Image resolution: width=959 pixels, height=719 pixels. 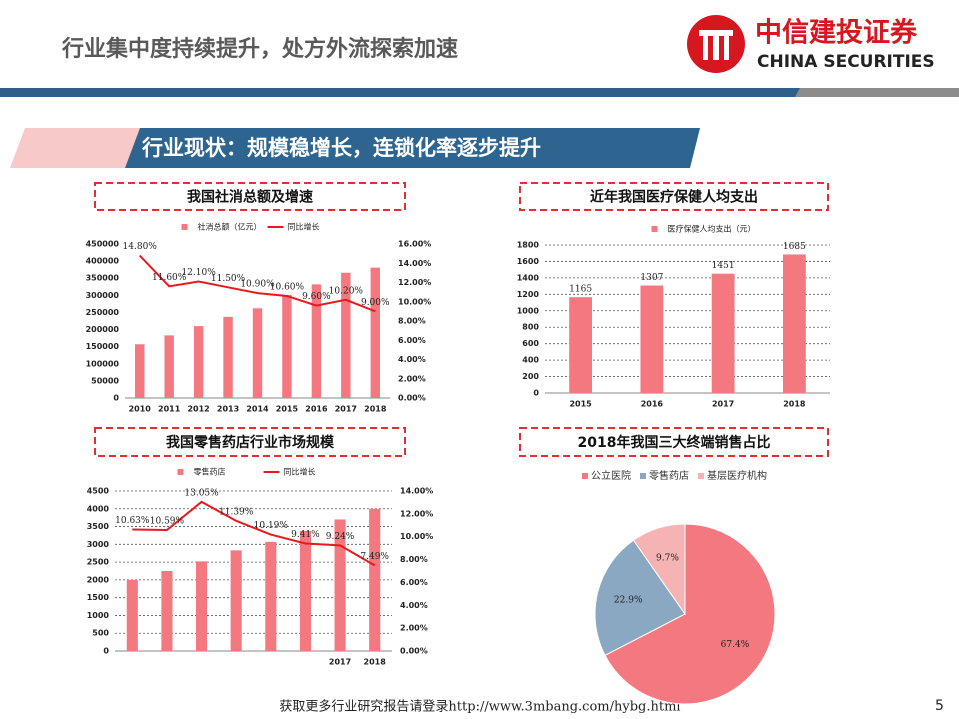 I want to click on chart-title: 我国社消总额及增速, so click(x=250, y=197).